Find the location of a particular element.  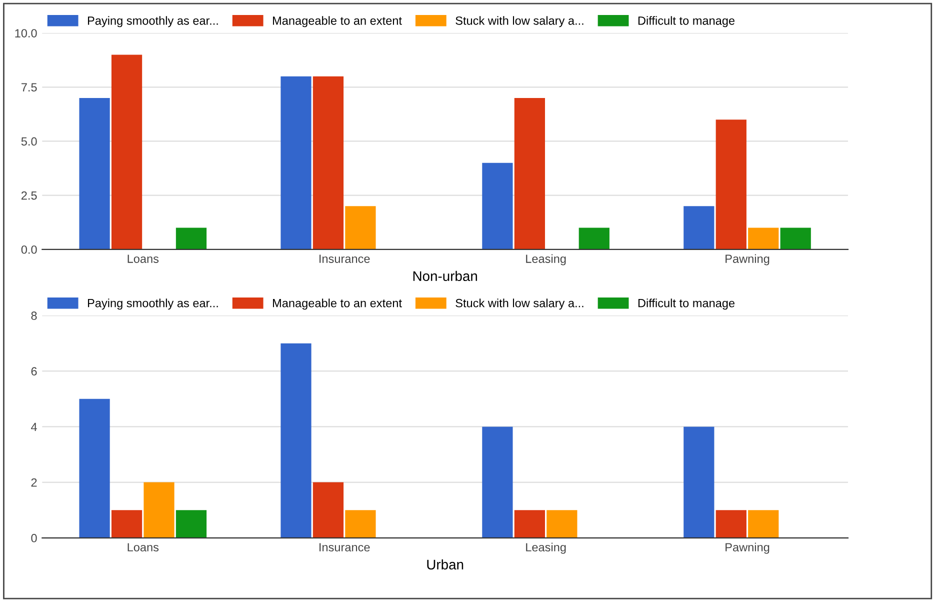

y-tick-label: 5.0 is located at coordinates (29, 141).